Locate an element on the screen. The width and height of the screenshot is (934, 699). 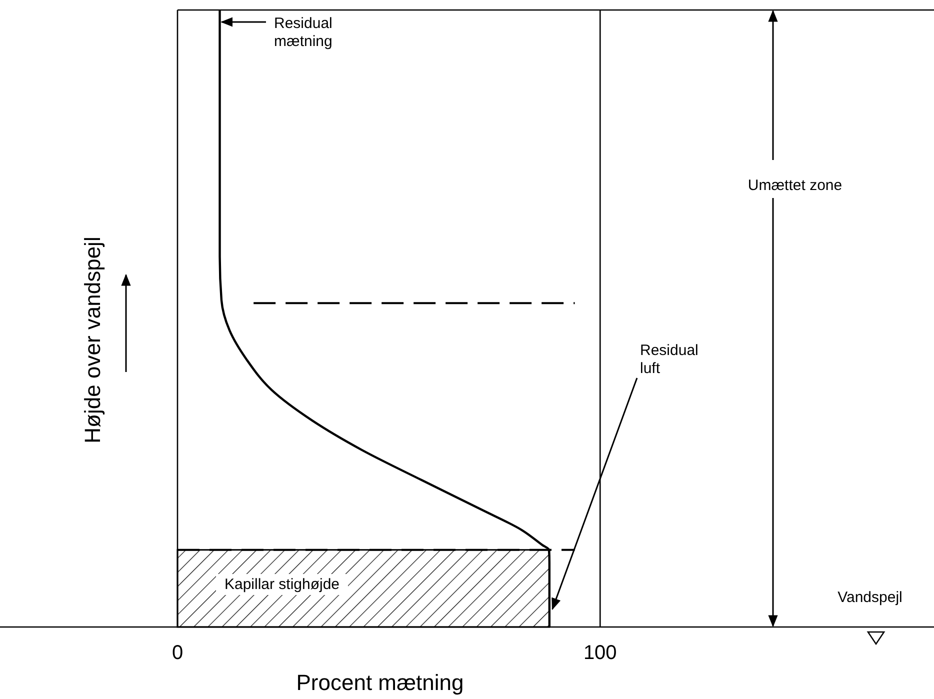
annotation: Vandspejl is located at coordinates (870, 597).